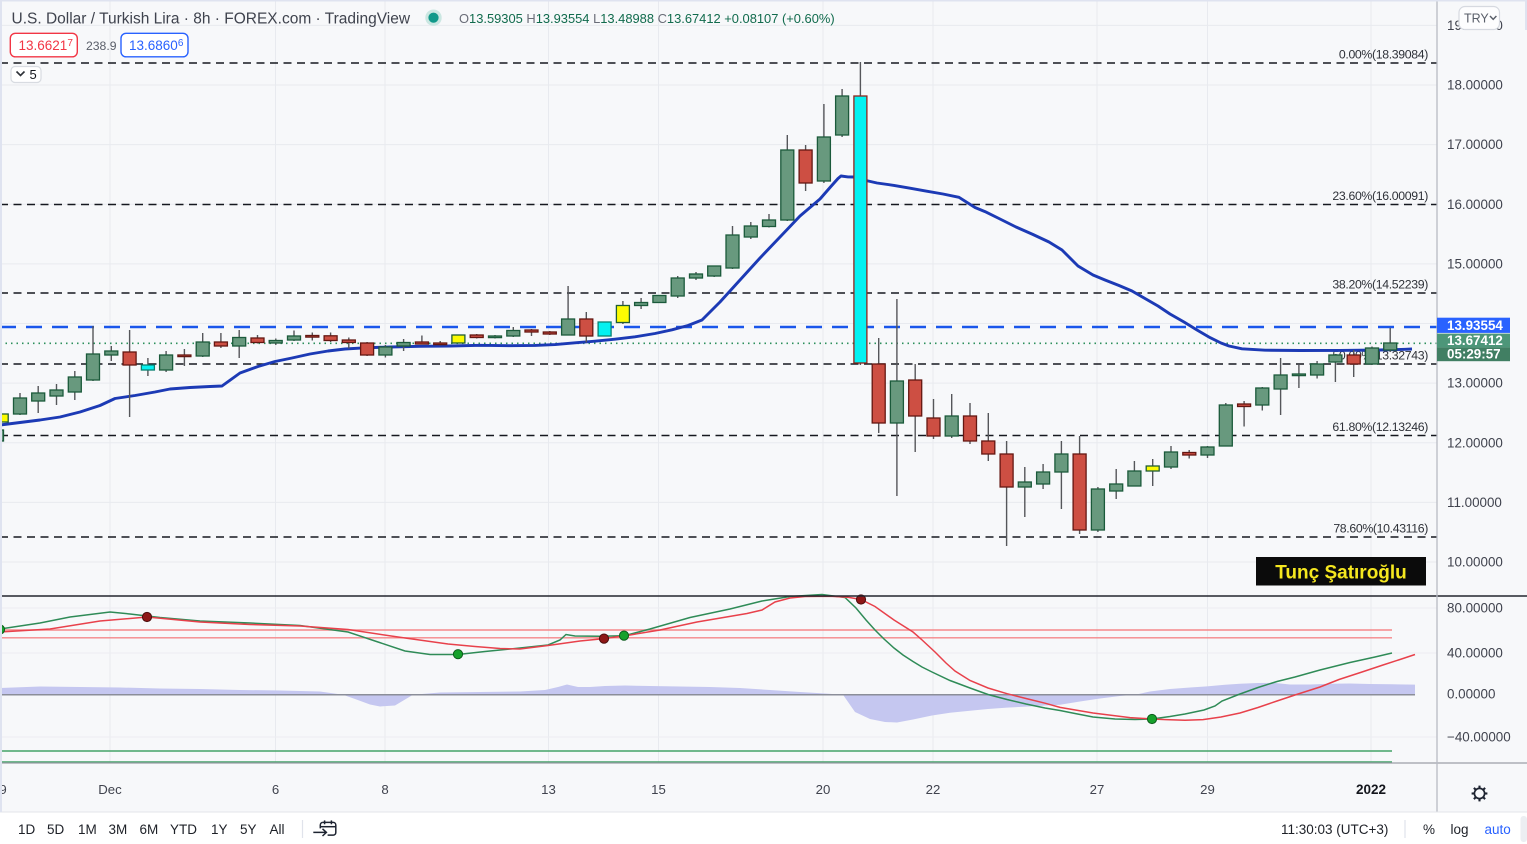 The width and height of the screenshot is (1527, 844). Describe the element at coordinates (1475, 442) in the screenshot. I see `svg-text: 12.00000` at that location.